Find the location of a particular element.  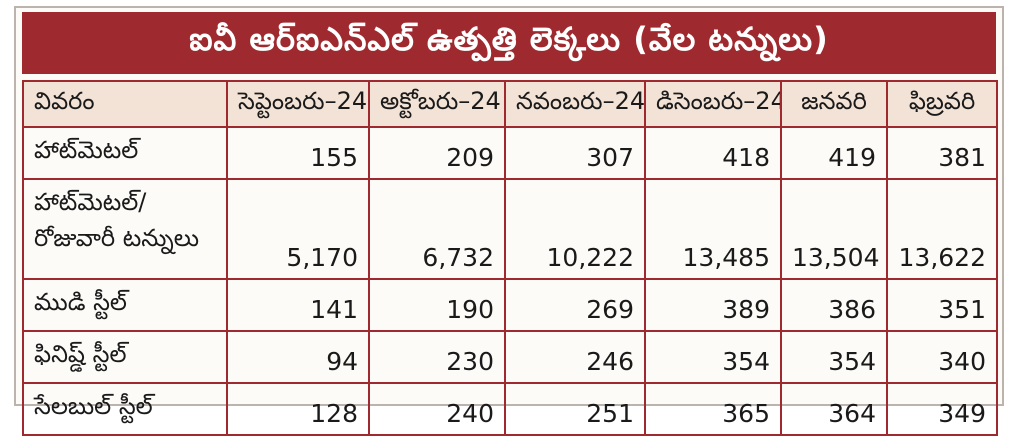

column-header-detail: వివరం is located at coordinates (125, 104).